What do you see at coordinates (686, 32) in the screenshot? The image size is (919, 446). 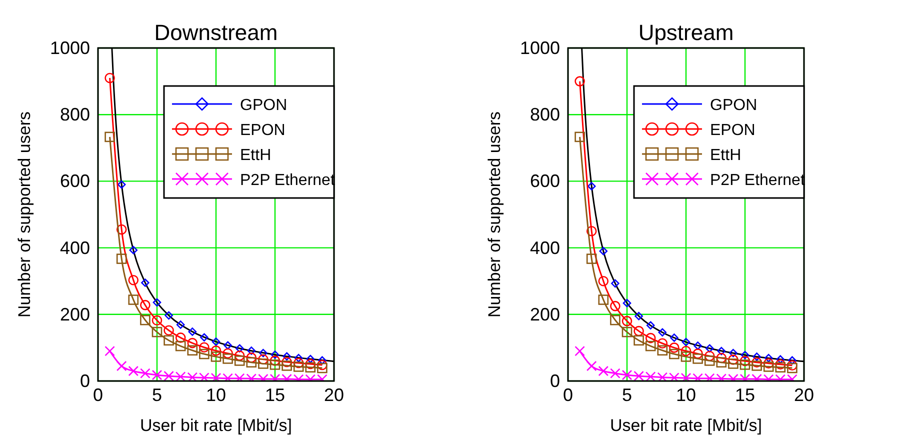 I see `chart-title: Upstream` at bounding box center [686, 32].